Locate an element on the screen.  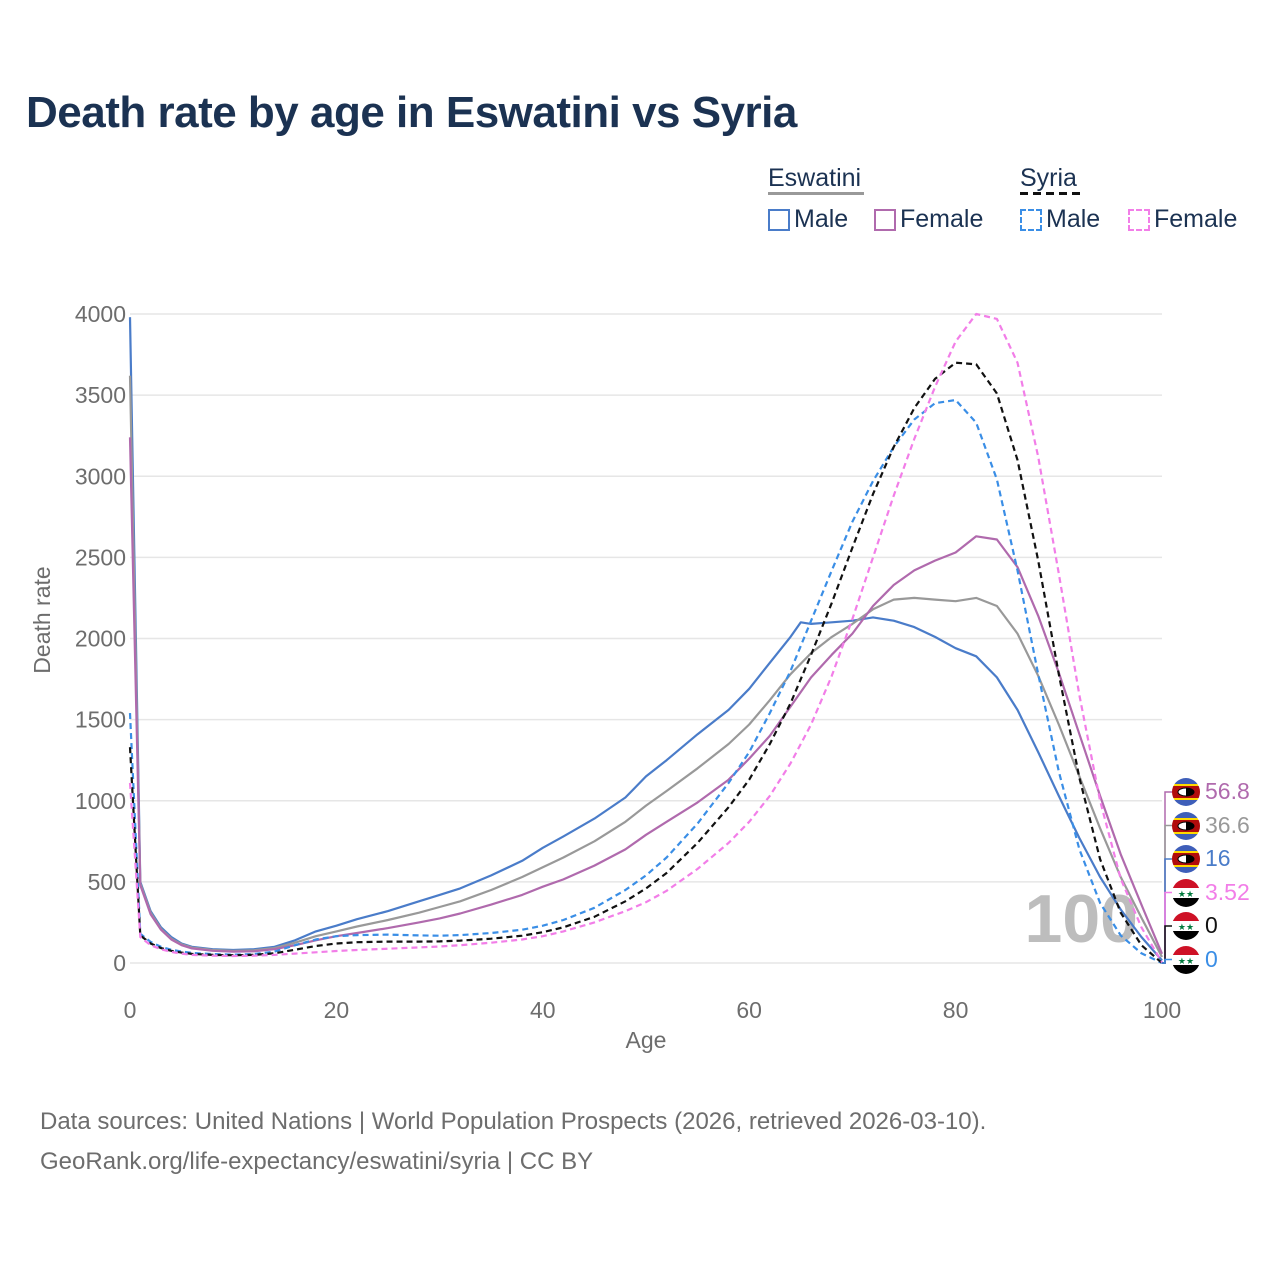
legend-item-eswatini-female: Female is located at coordinates (928, 219).